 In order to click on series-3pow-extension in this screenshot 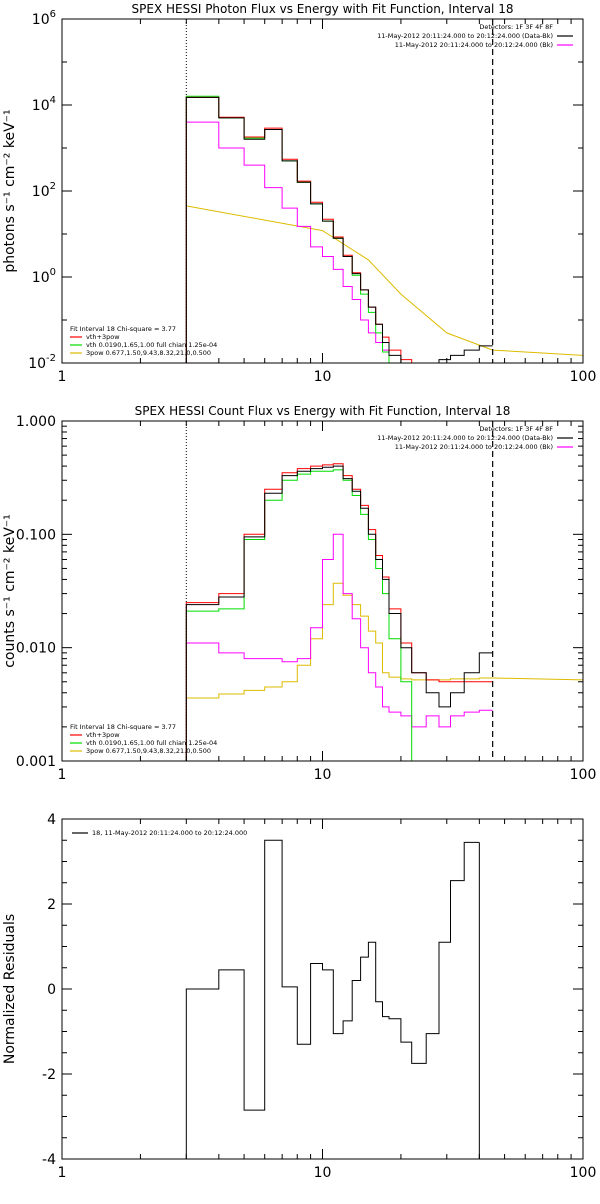, I will do `click(537, 679)`.